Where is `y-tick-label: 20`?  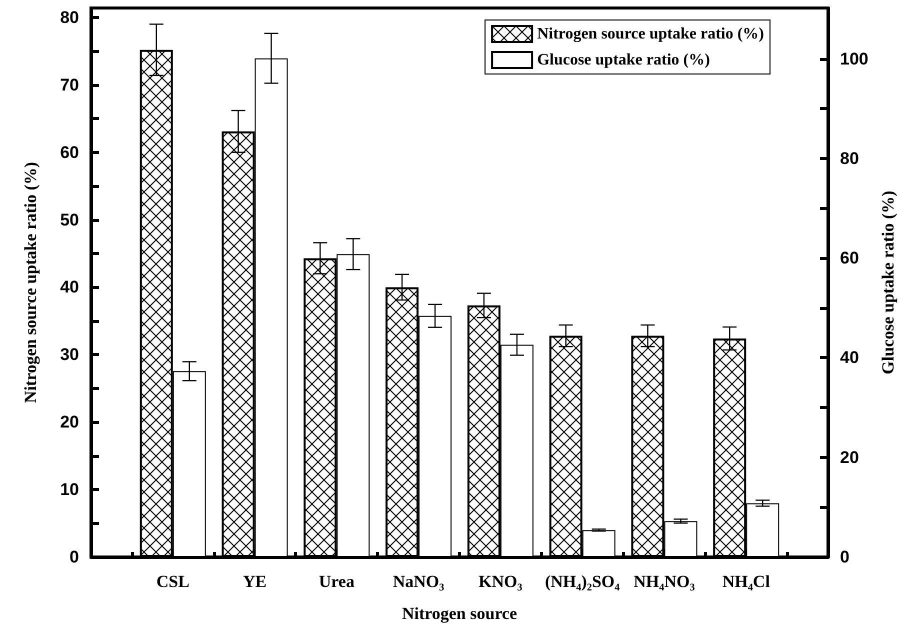 y-tick-label: 20 is located at coordinates (69, 422).